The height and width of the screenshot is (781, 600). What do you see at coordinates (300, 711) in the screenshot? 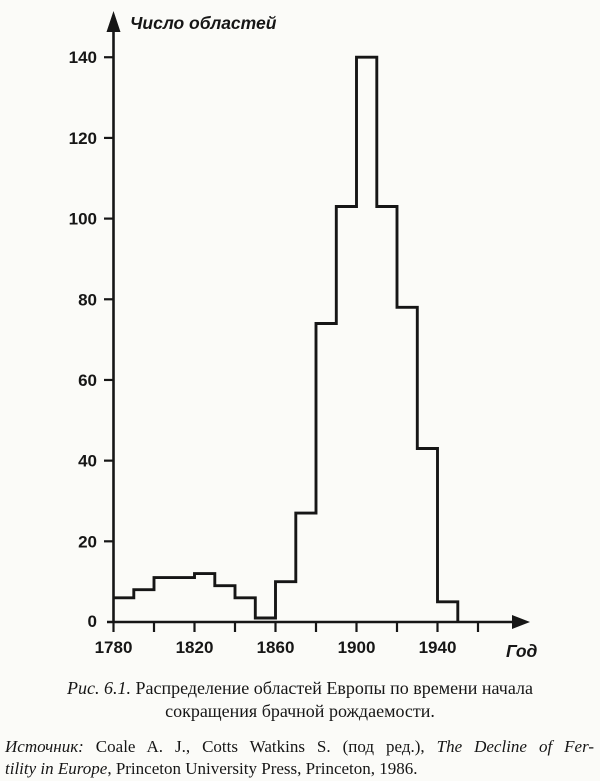
I see `caption-text-line2: сокращения брачной рождаемости.` at bounding box center [300, 711].